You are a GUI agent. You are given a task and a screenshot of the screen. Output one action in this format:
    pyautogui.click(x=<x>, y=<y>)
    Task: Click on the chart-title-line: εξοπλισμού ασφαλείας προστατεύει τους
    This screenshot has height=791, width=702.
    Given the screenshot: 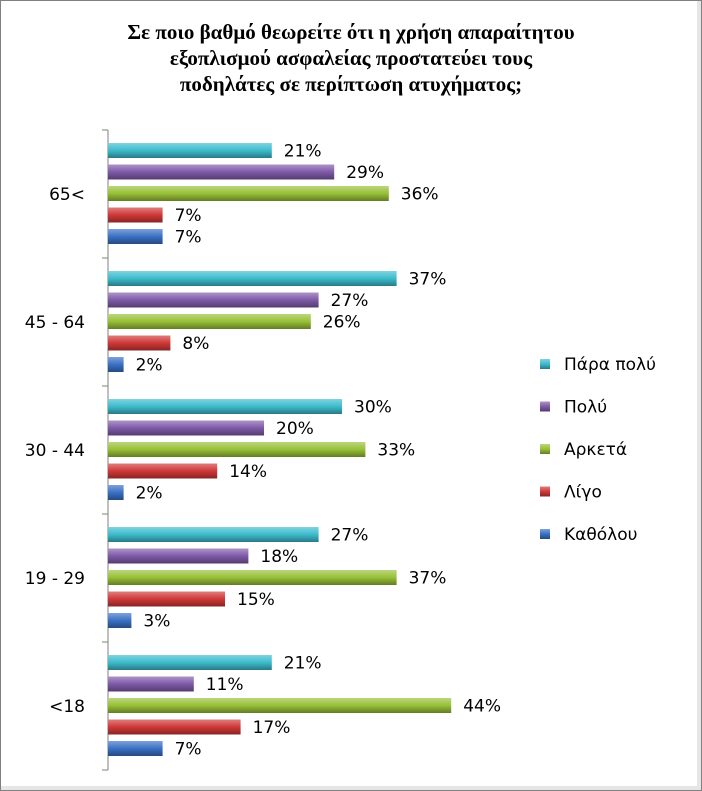 What is the action you would take?
    pyautogui.click(x=351, y=58)
    